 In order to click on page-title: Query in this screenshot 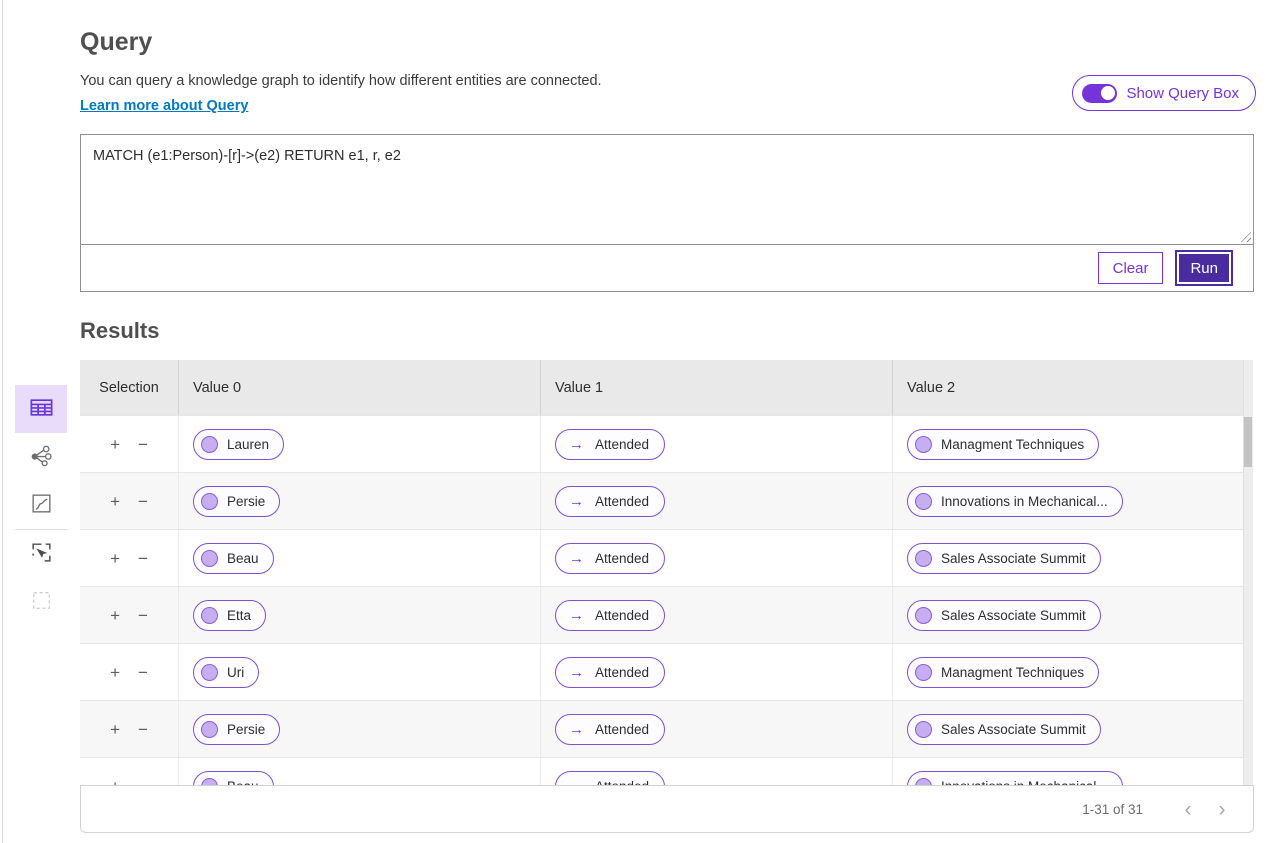, I will do `click(116, 42)`.